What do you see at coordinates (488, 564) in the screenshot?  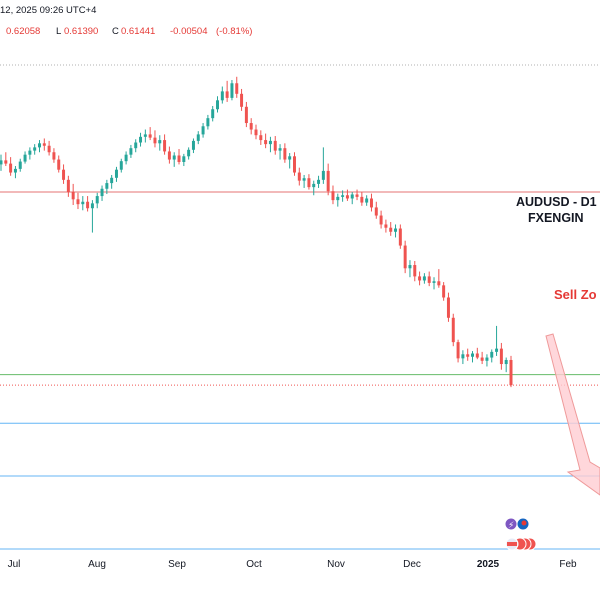 I see `x-tick-label: 2025` at bounding box center [488, 564].